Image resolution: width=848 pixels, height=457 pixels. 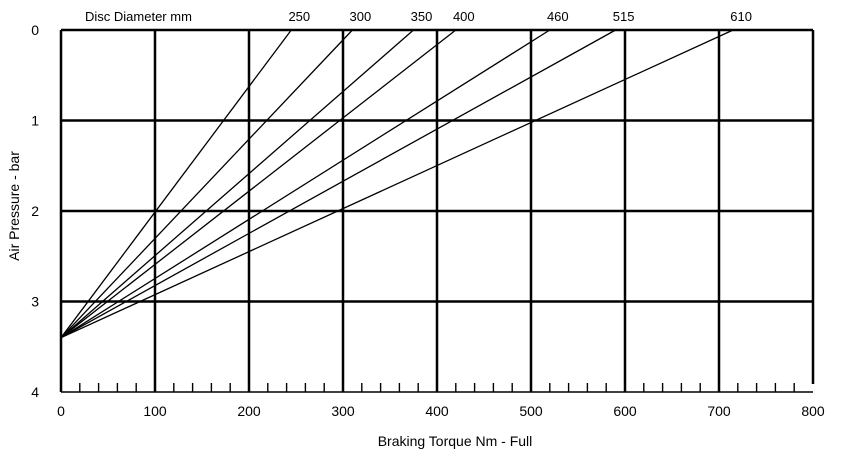 What do you see at coordinates (455, 441) in the screenshot?
I see `x-axis-title: Braking Torque Nm - Full` at bounding box center [455, 441].